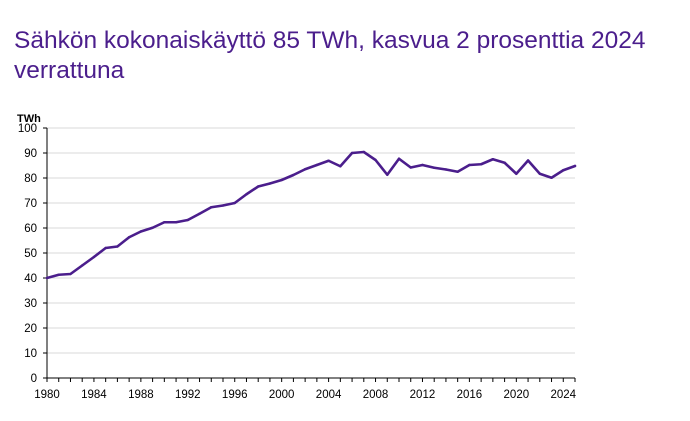 This screenshot has width=690, height=421. Describe the element at coordinates (293, 175) in the screenshot. I see `data-point-2001` at that location.